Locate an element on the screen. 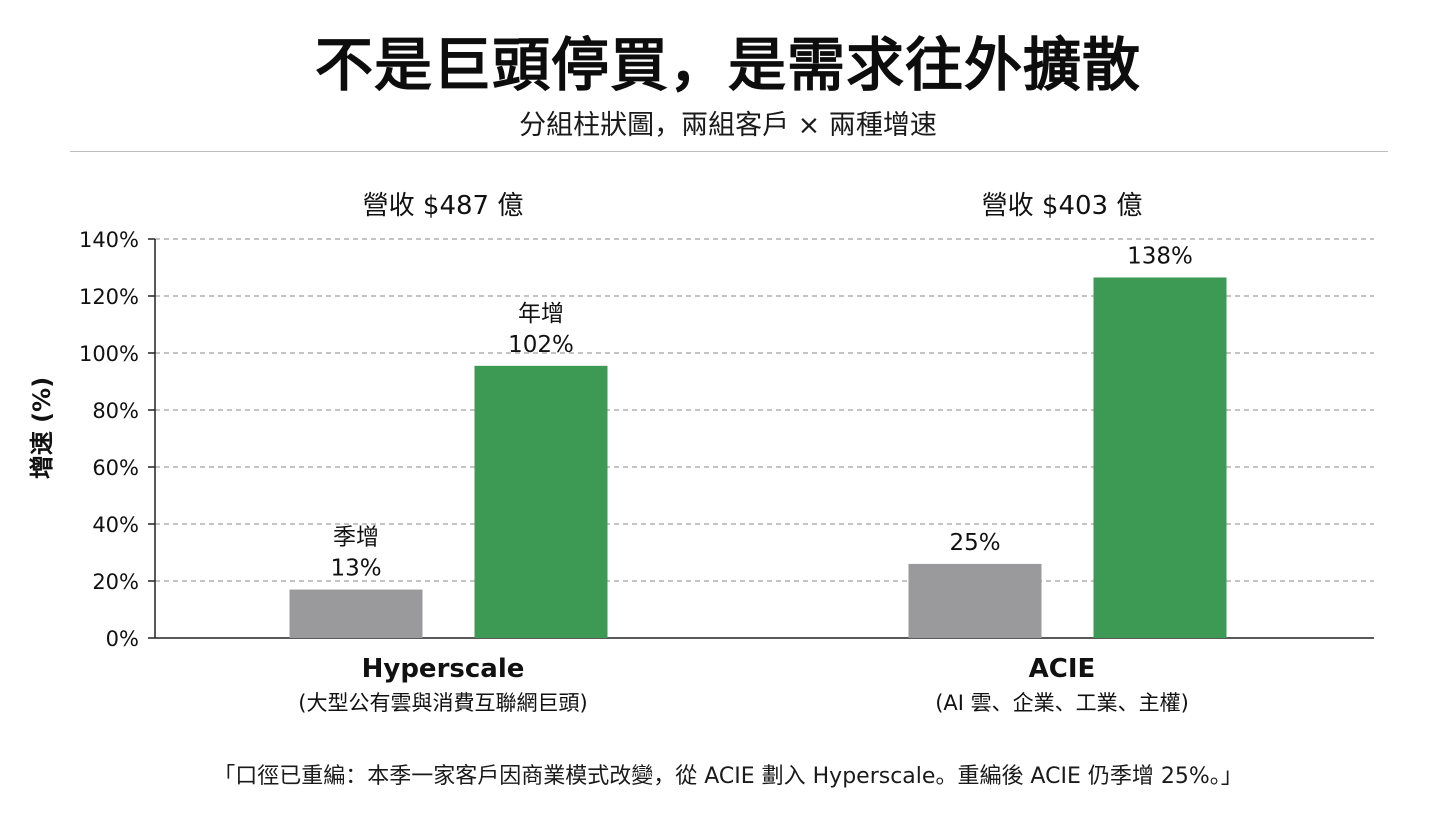  y-tick-label: 20% is located at coordinates (115, 582).